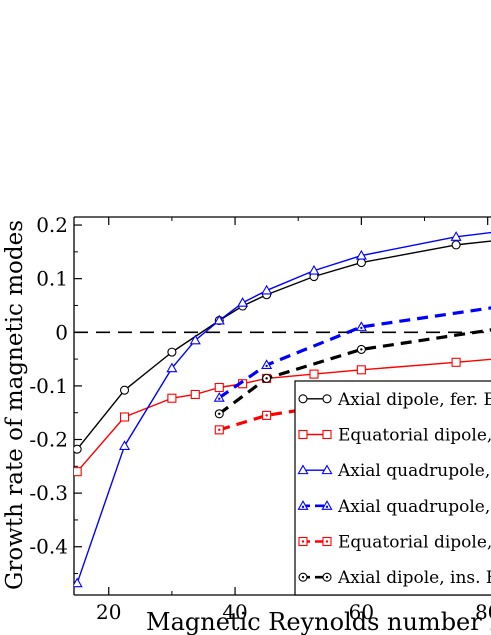 This screenshot has height=635, width=491. What do you see at coordinates (48, 440) in the screenshot?
I see `y-tick-label: -0.2` at bounding box center [48, 440].